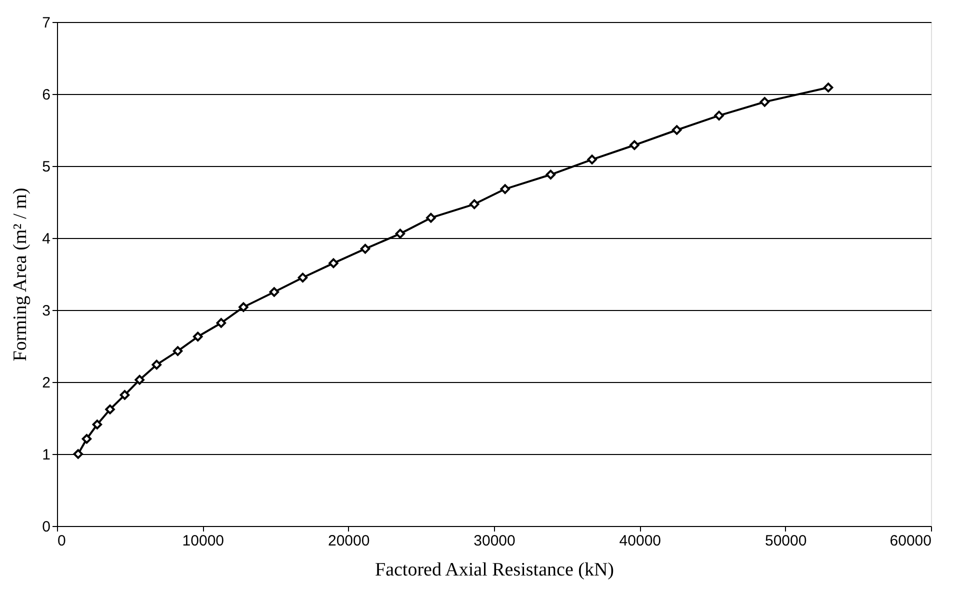  What do you see at coordinates (495, 541) in the screenshot?
I see `x-tick-label: 30000` at bounding box center [495, 541].